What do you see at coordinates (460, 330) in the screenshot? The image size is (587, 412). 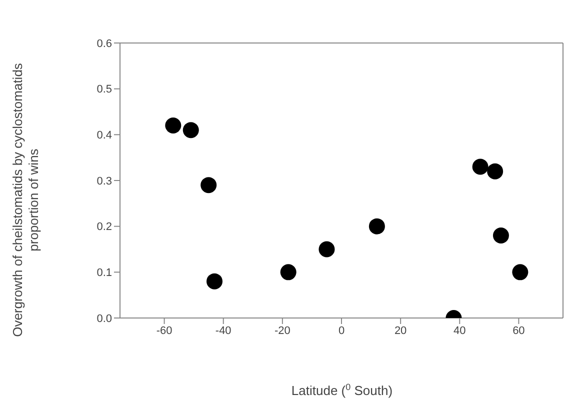 I see `x-tick-label: 40` at bounding box center [460, 330].